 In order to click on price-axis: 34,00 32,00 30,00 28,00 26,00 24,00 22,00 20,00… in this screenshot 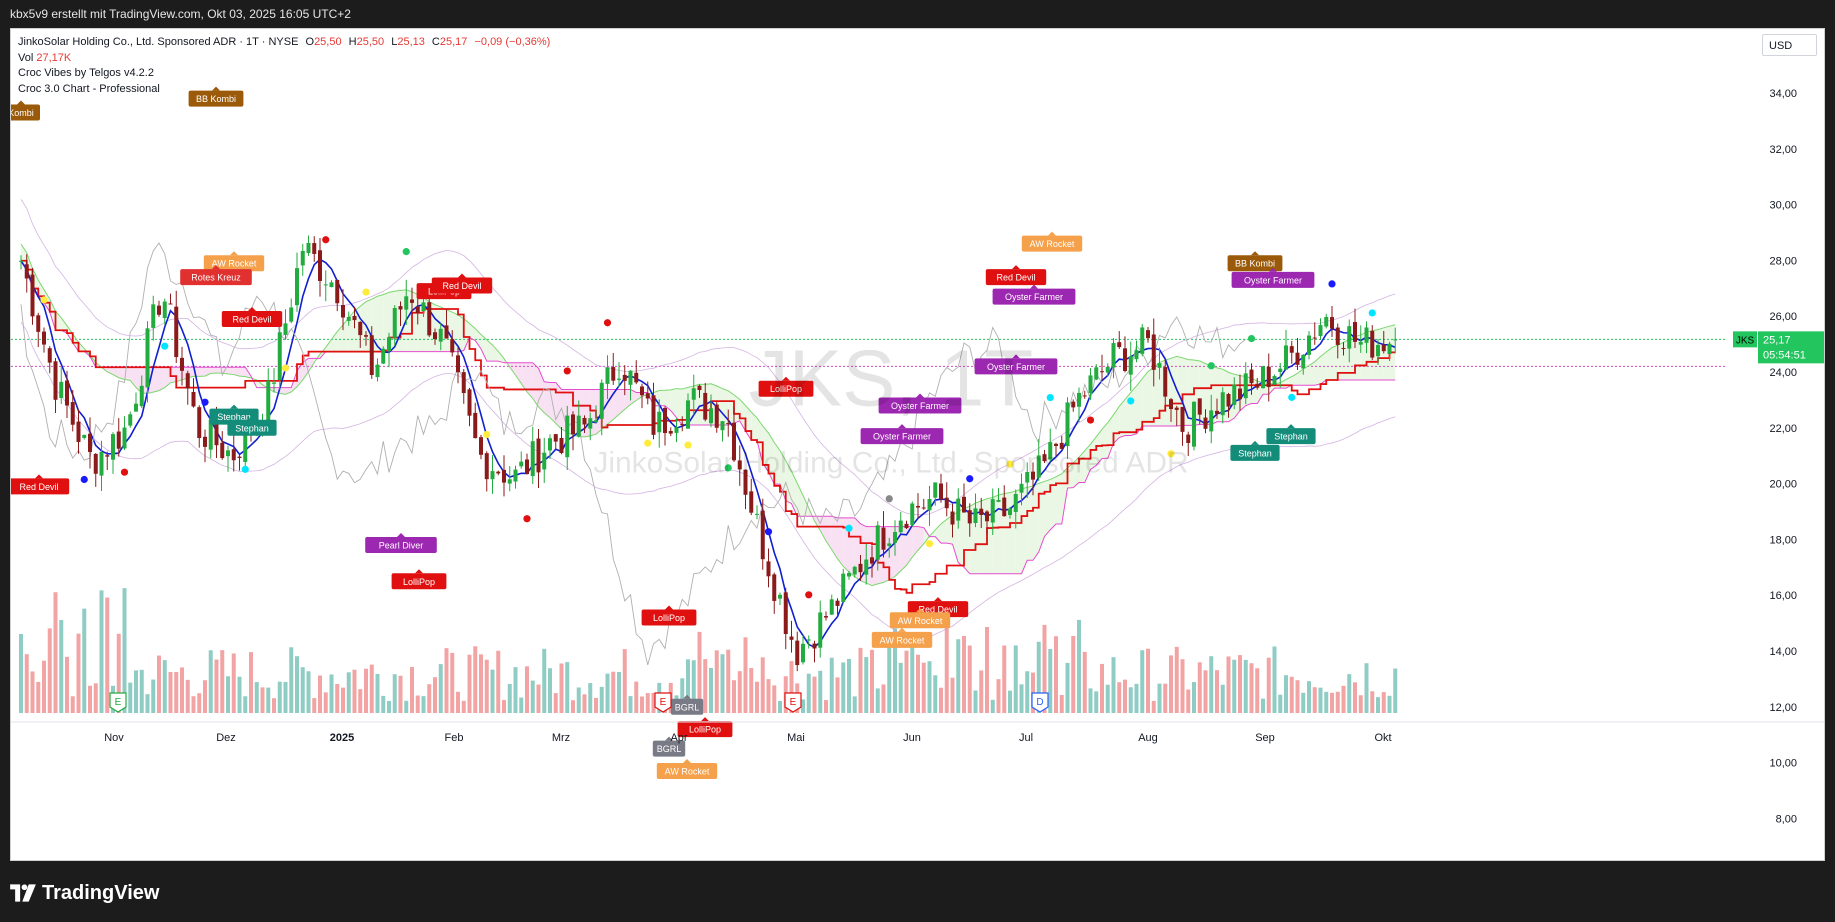, I will do `click(1783, 456)`.